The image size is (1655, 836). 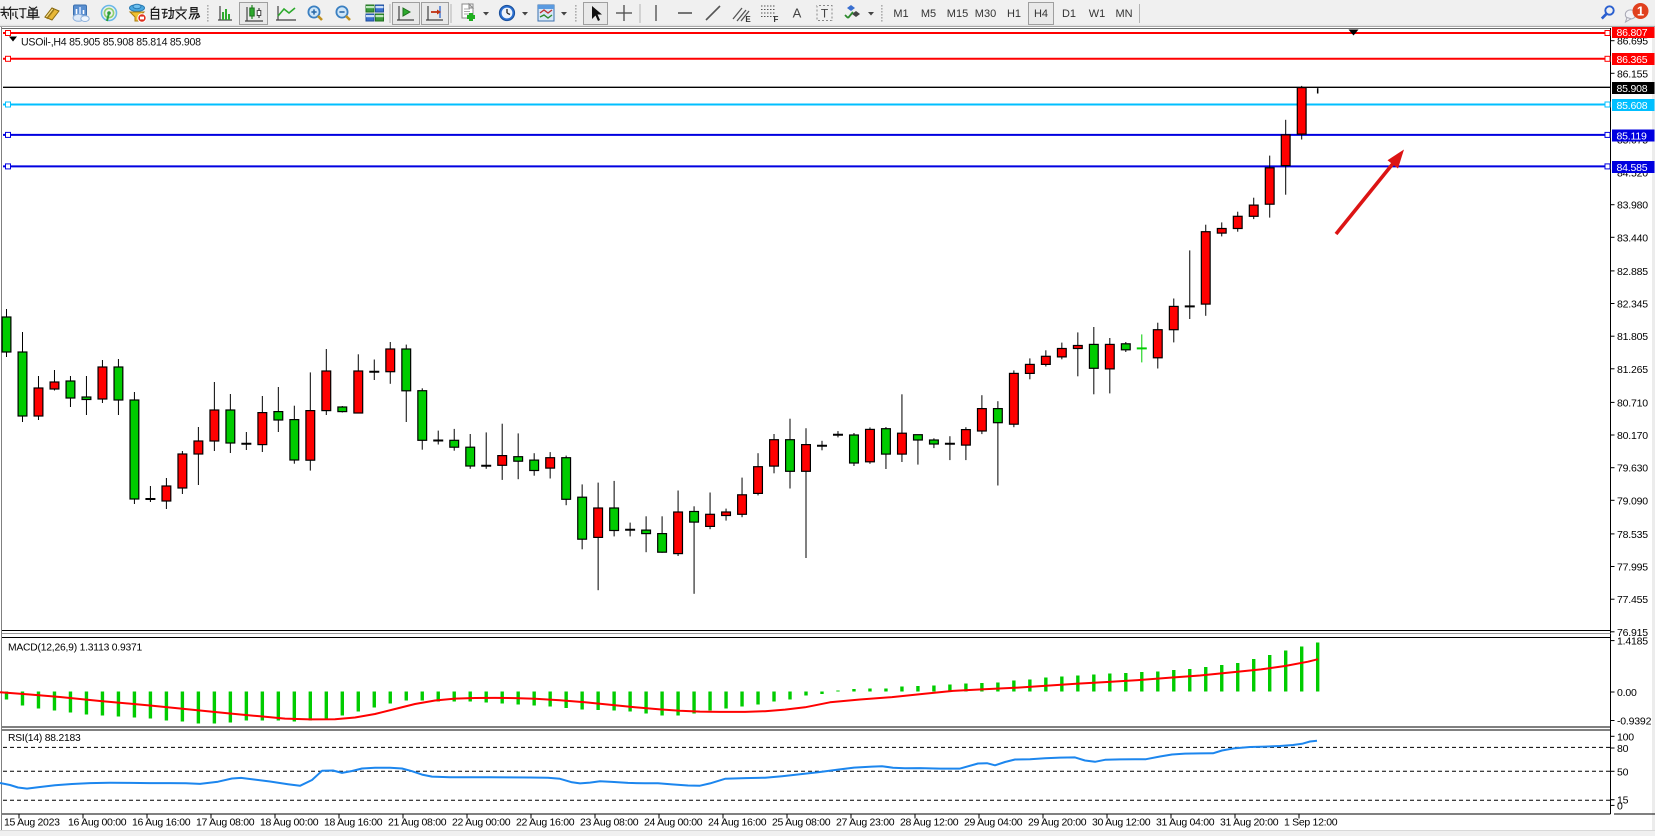 What do you see at coordinates (1057, 823) in the screenshot?
I see `svg-text: 29 Aug 20:00` at bounding box center [1057, 823].